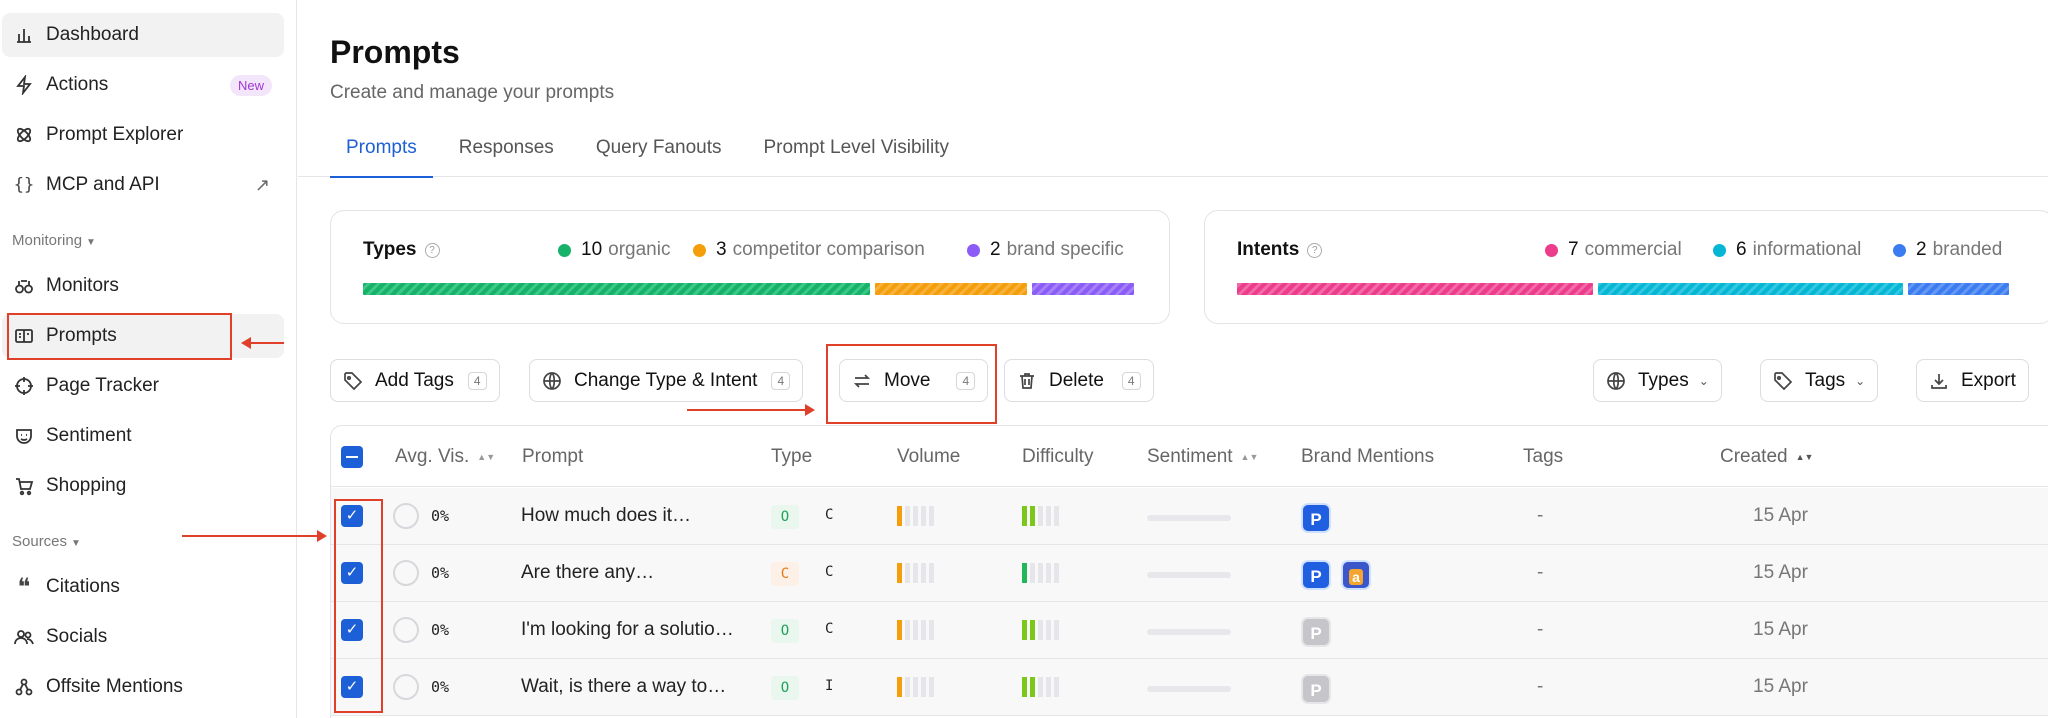 This screenshot has width=2048, height=718. I want to click on legend-organic: 10 organic, so click(614, 250).